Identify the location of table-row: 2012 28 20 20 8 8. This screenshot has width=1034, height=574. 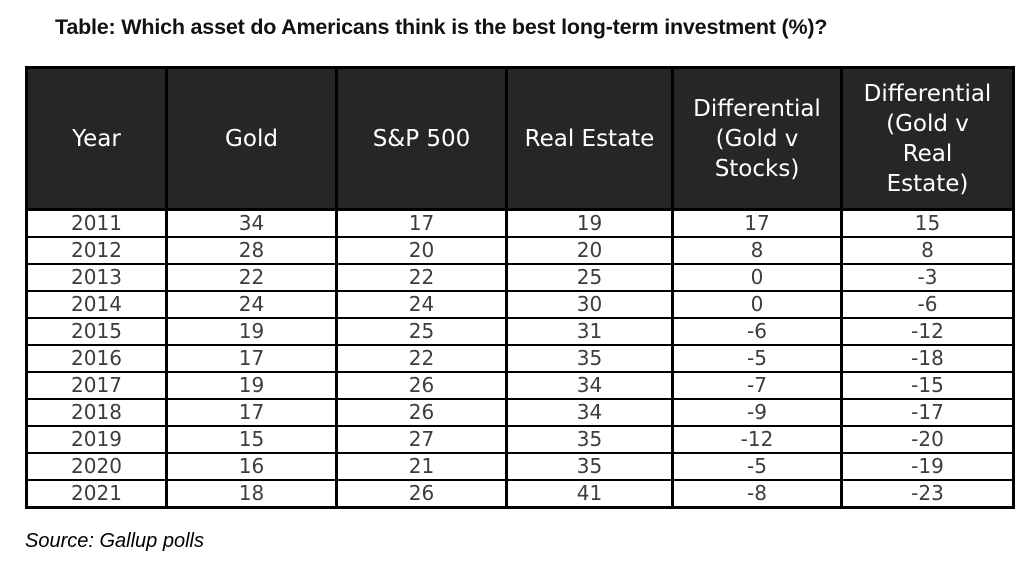
(520, 250).